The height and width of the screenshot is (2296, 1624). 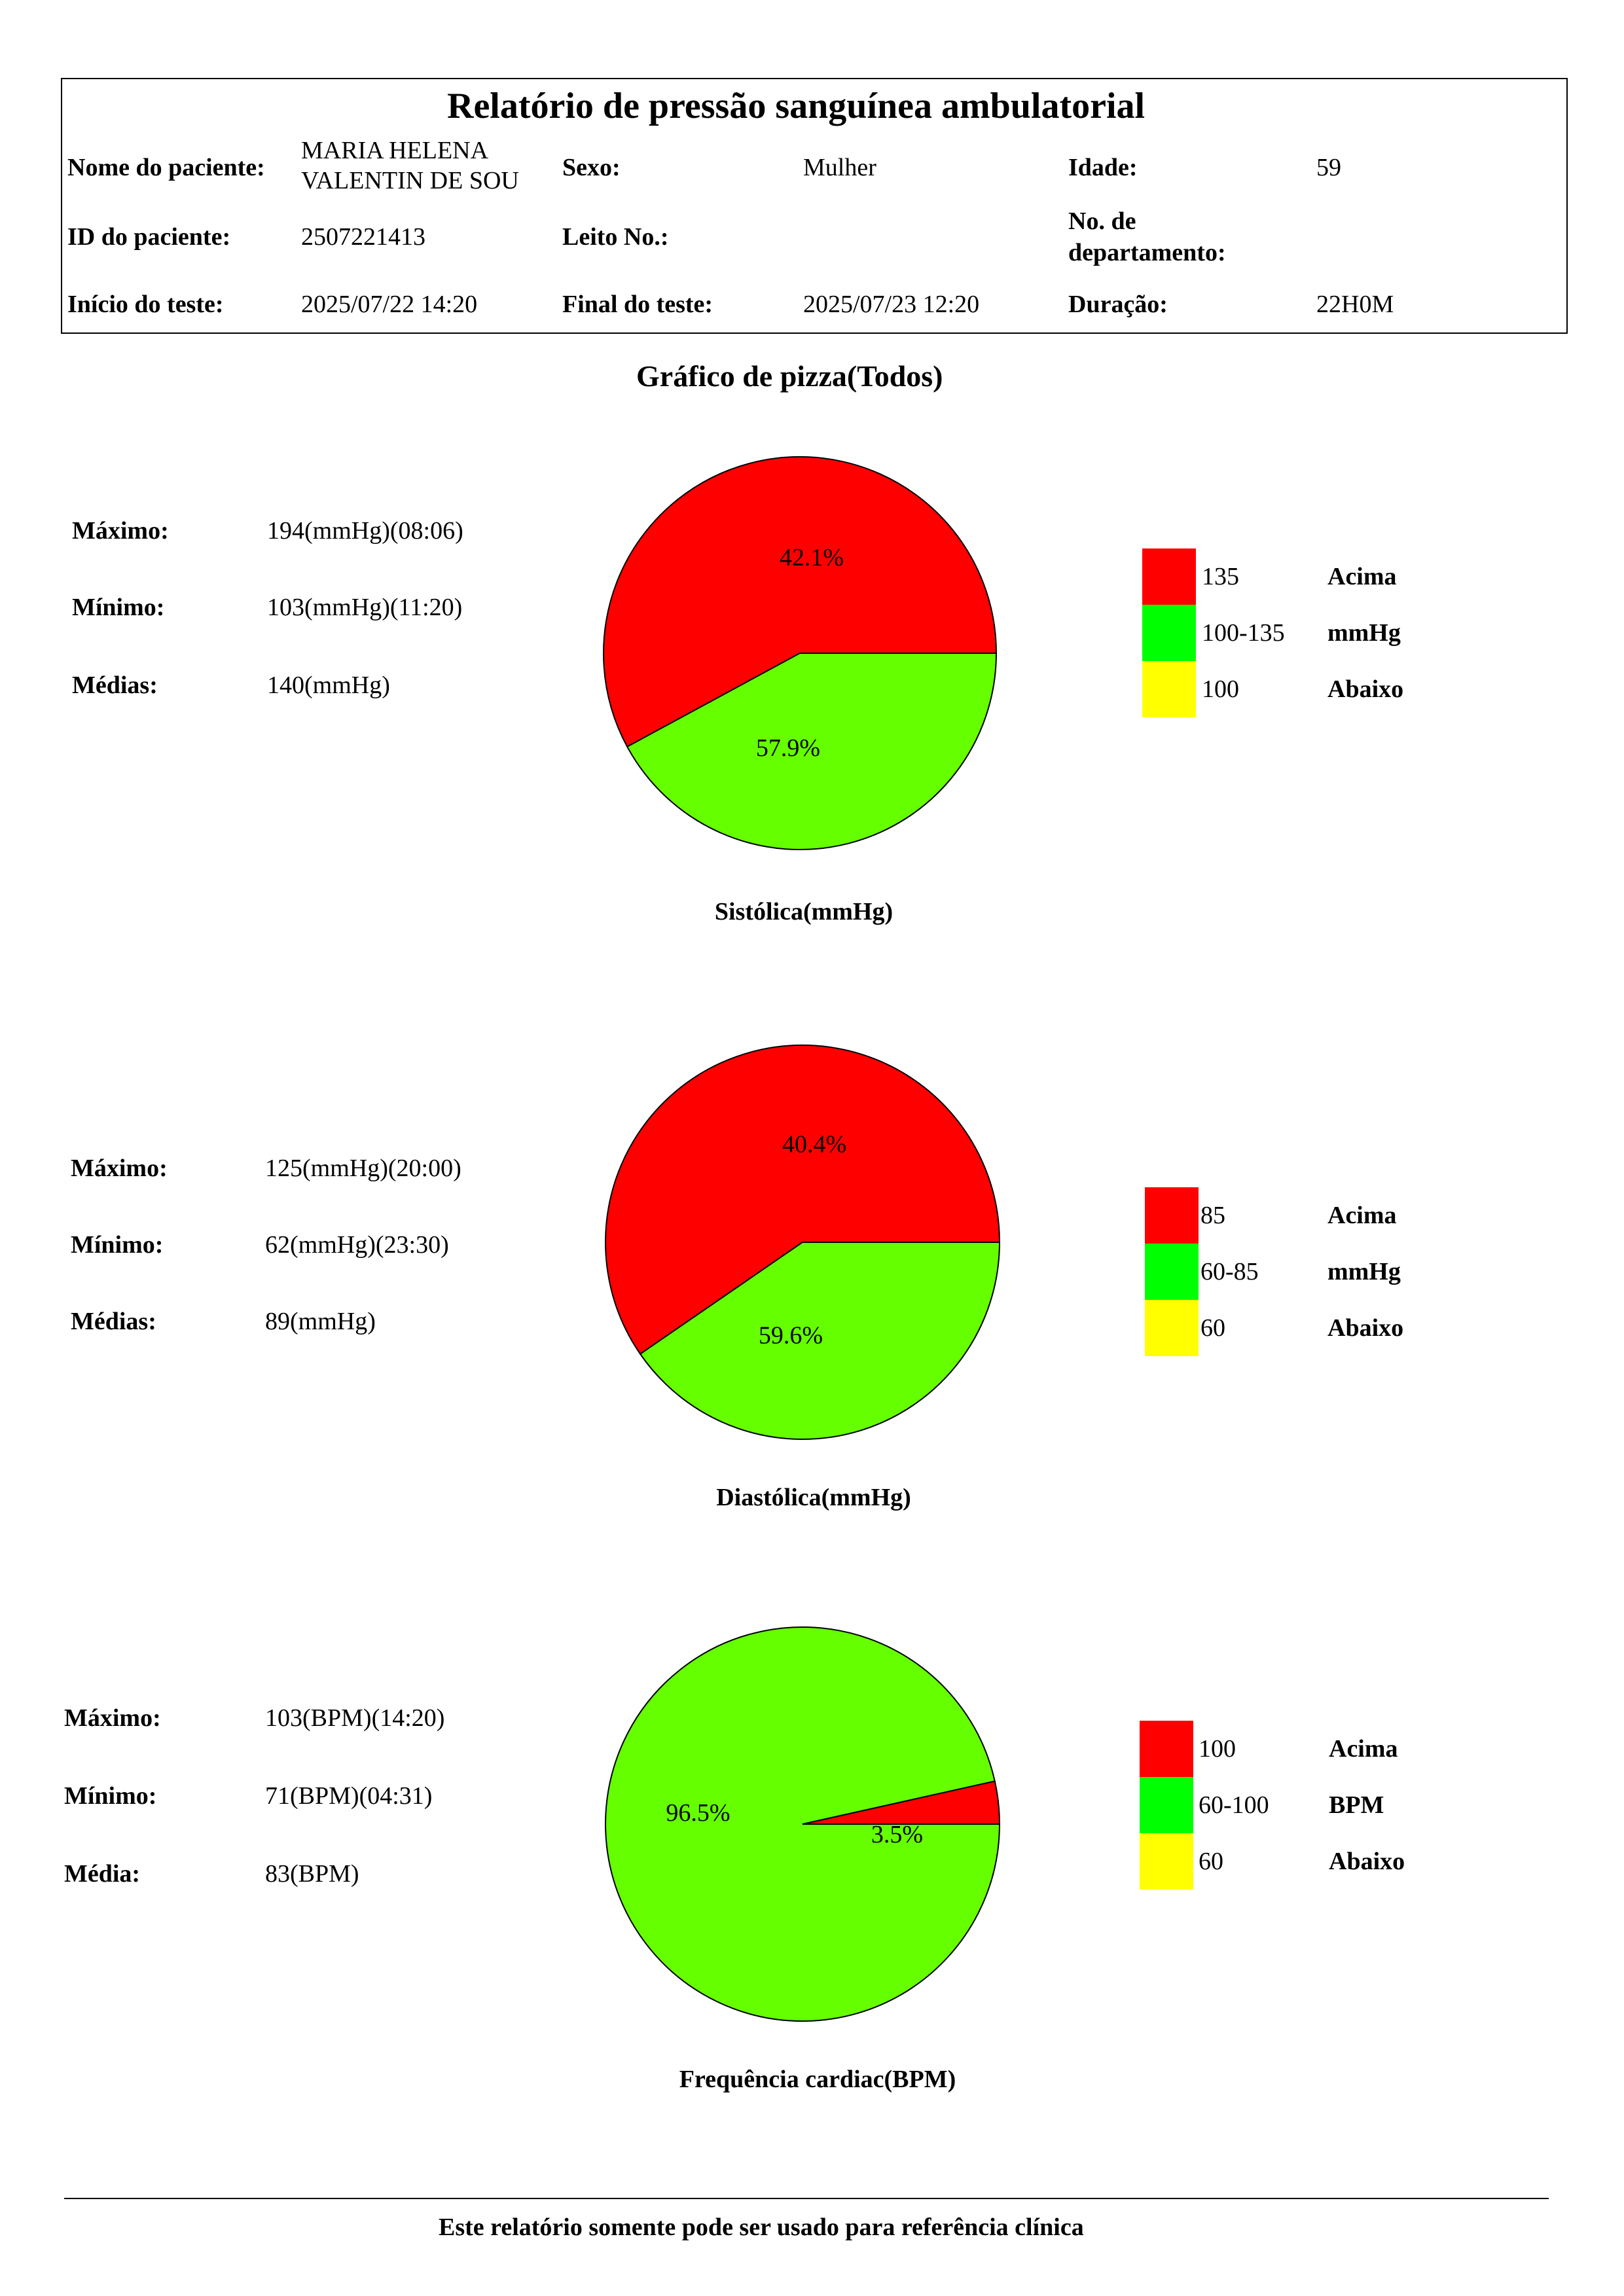 I want to click on heart-legend-below-label: Abaixo, so click(x=1367, y=1861).